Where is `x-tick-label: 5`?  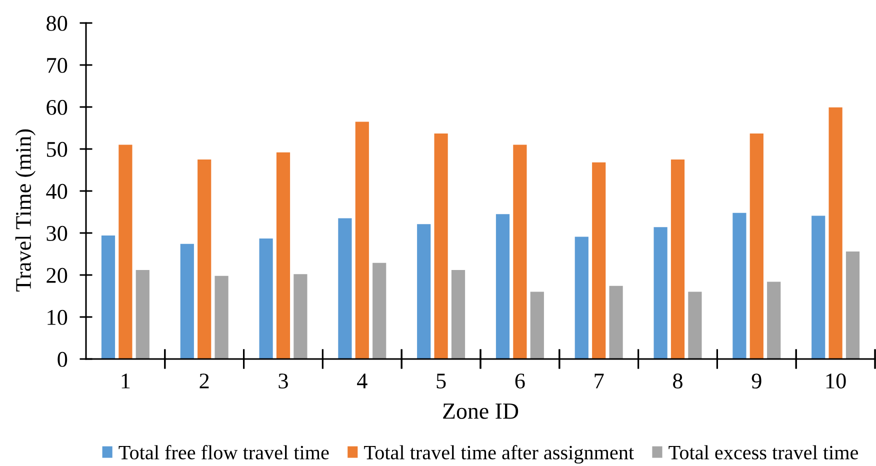 x-tick-label: 5 is located at coordinates (441, 381).